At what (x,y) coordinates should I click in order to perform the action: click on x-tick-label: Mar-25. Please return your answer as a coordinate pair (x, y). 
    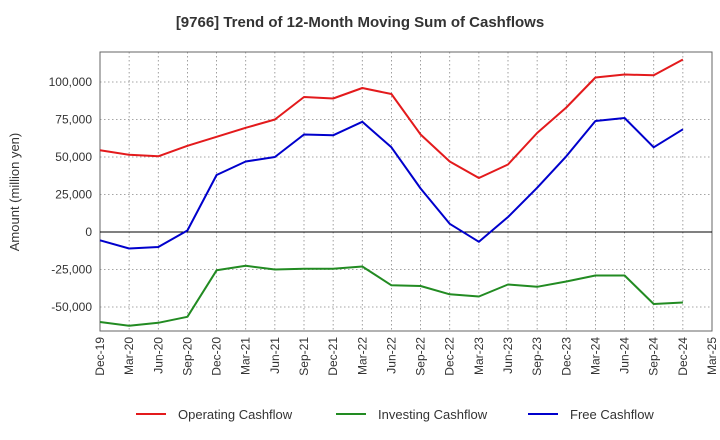
    Looking at the image, I should click on (712, 356).